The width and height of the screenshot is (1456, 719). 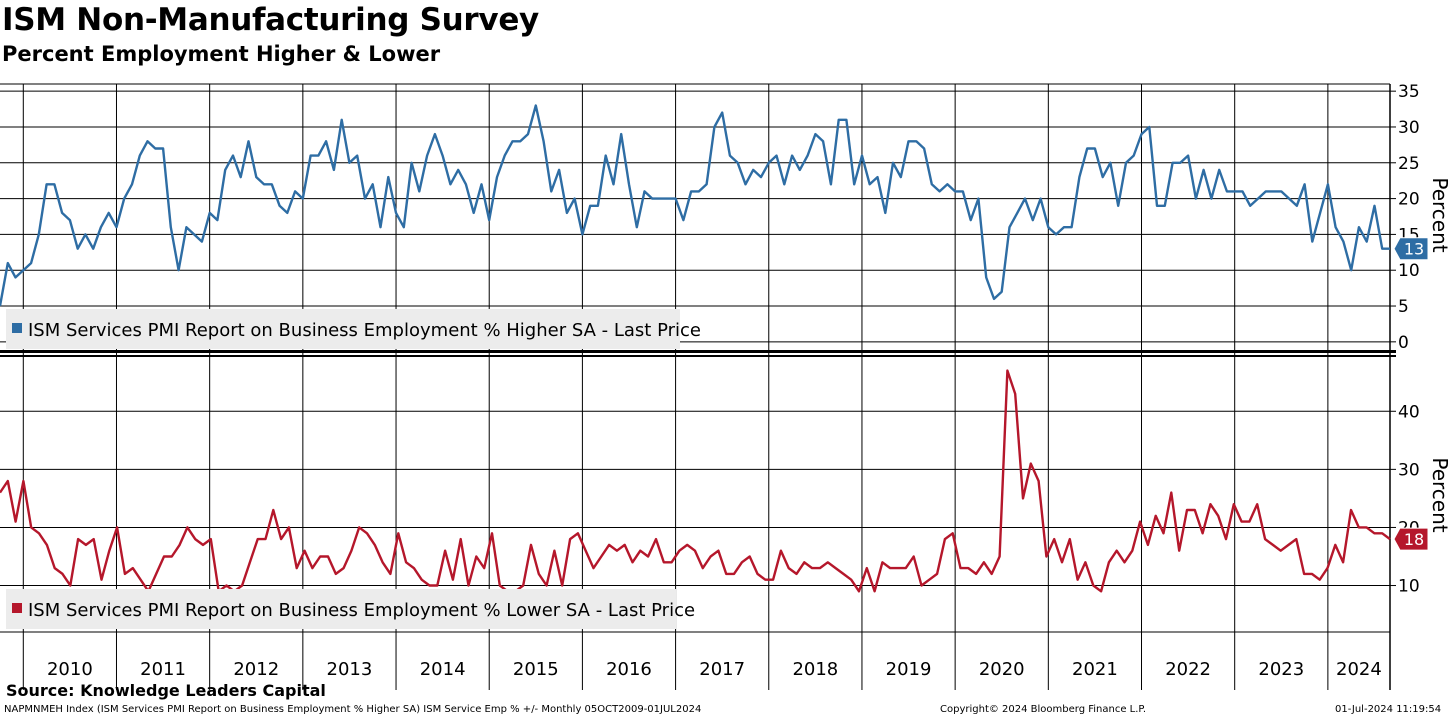 I want to click on x-tick-label-2012: 2012, so click(x=256, y=669).